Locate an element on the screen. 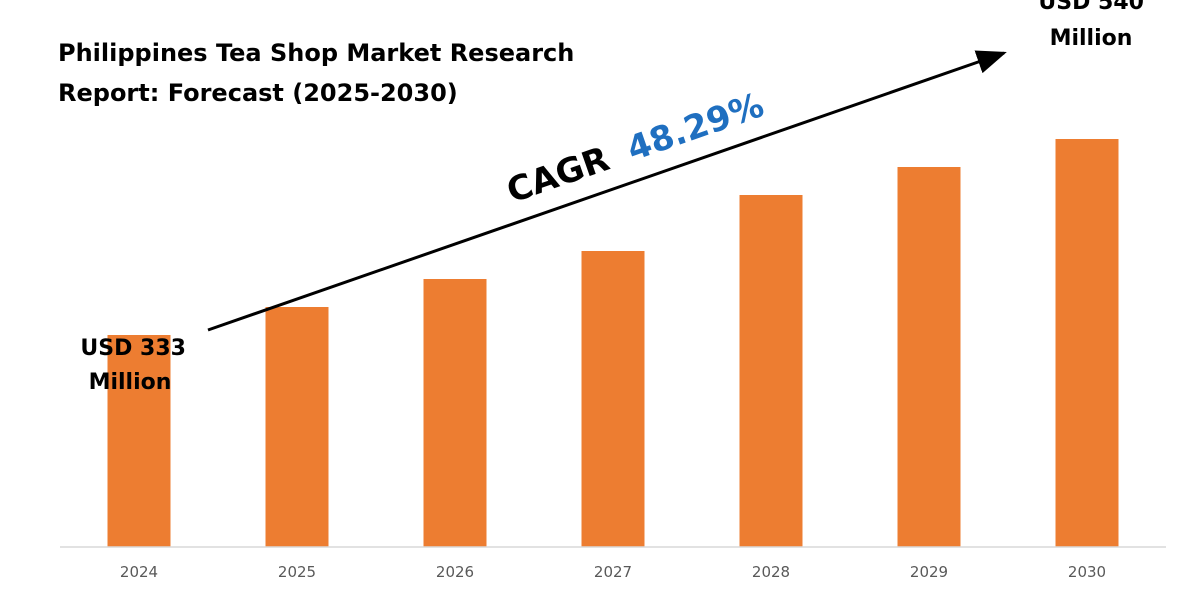  end-value-line-2: Million is located at coordinates (1091, 38).